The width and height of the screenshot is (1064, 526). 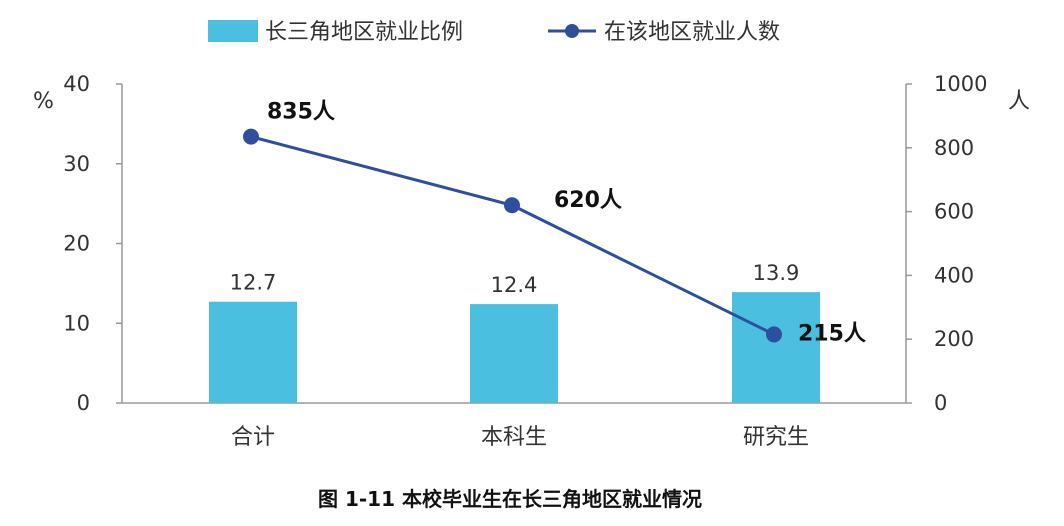 What do you see at coordinates (83, 403) in the screenshot?
I see `left-tick-label: 0` at bounding box center [83, 403].